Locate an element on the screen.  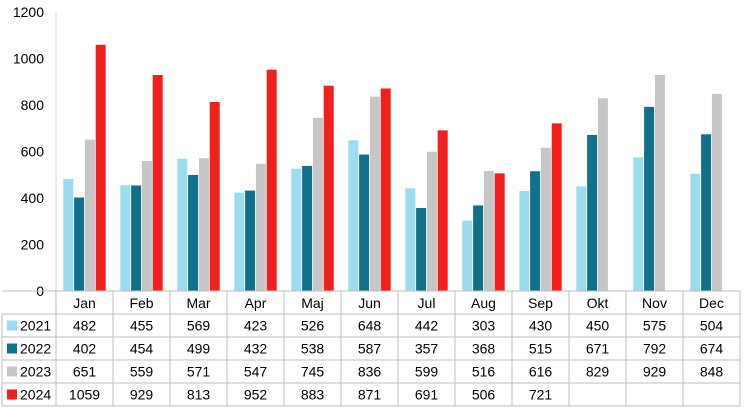
bar-2022-Dec is located at coordinates (706, 212).